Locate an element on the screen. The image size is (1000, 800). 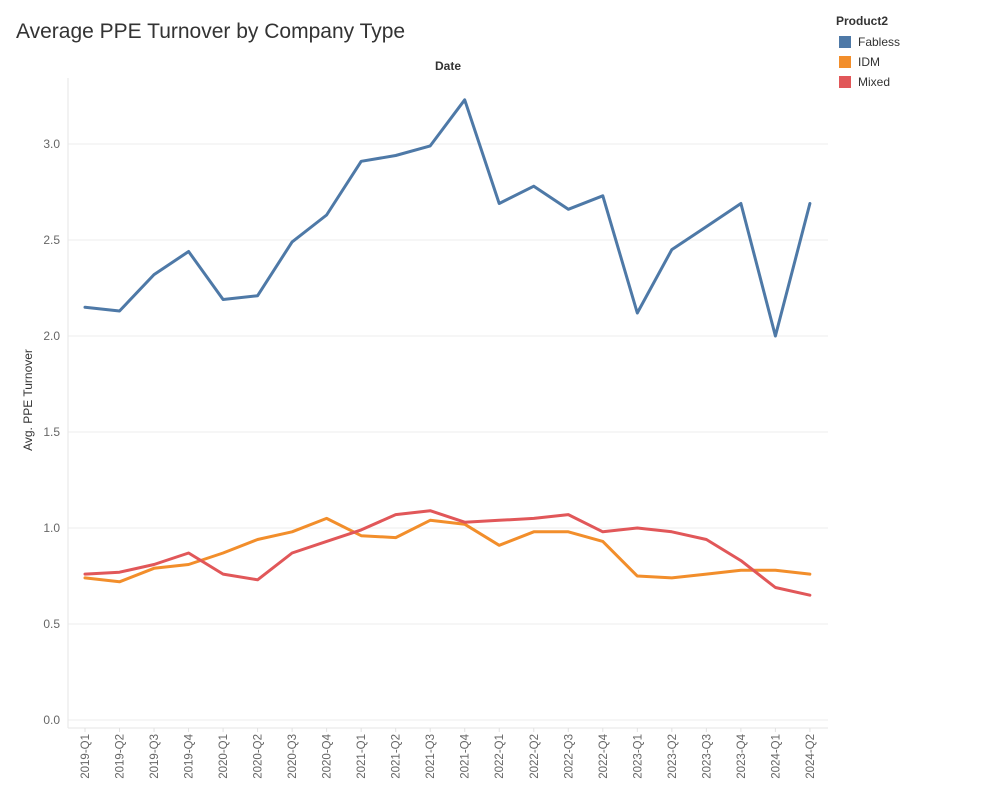
y-axis-title: Avg. PPE Turnover is located at coordinates (28, 400).